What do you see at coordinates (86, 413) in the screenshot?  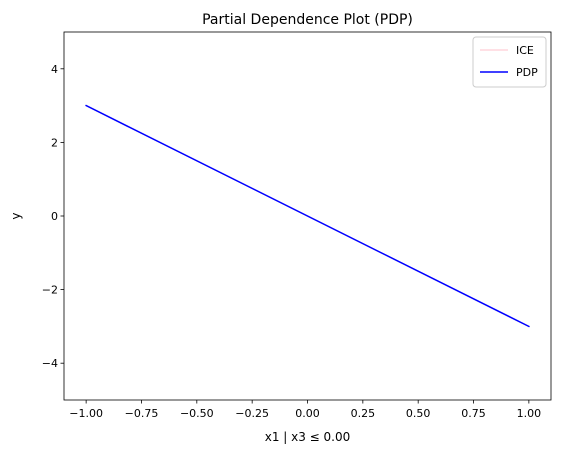 I see `x-tick-label: −1.00` at bounding box center [86, 413].